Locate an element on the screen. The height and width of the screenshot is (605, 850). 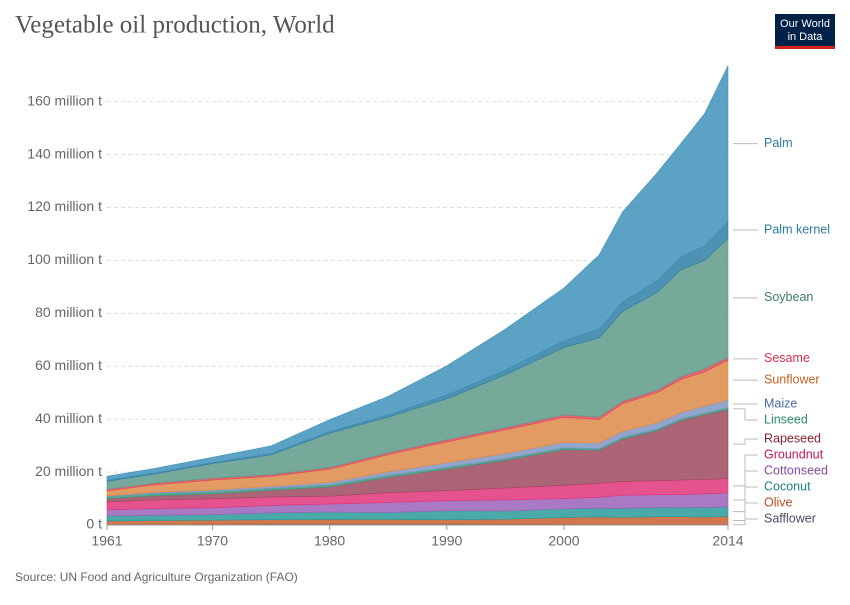
legend-label: Sunflower is located at coordinates (792, 379).